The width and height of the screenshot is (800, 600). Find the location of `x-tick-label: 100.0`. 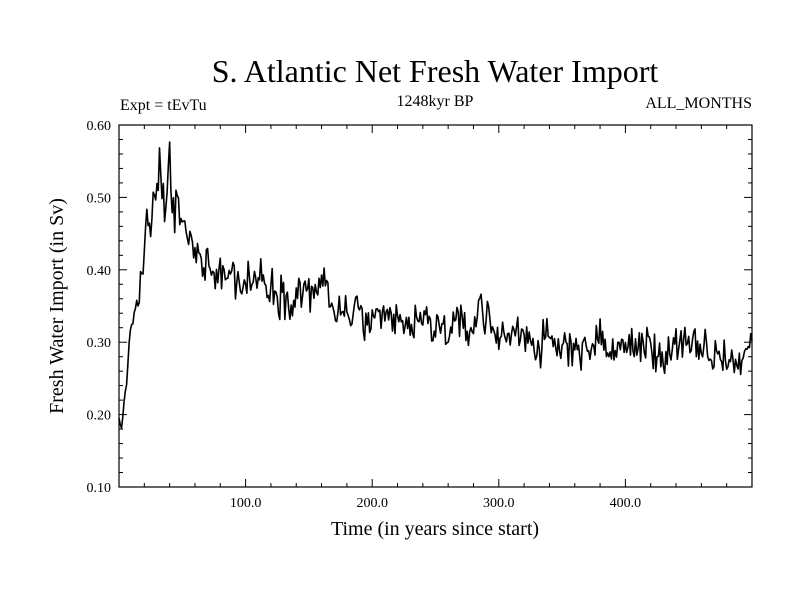

x-tick-label: 100.0 is located at coordinates (246, 503).